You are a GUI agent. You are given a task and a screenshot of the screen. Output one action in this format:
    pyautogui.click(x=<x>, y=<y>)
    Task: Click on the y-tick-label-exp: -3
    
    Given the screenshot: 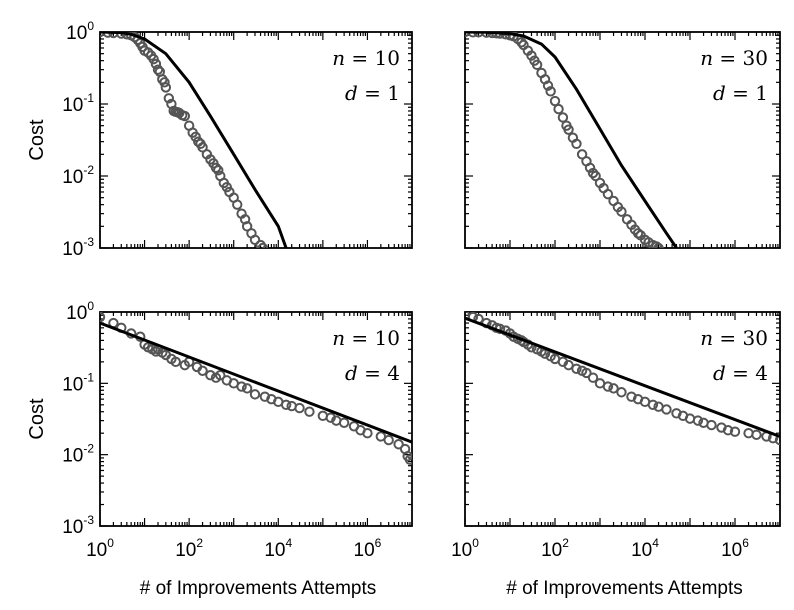 What is the action you would take?
    pyautogui.click(x=88, y=520)
    